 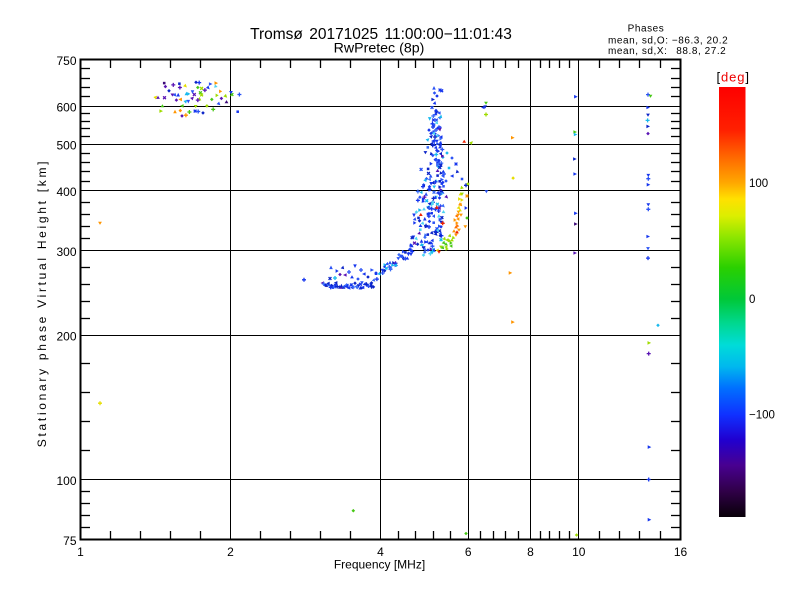 I want to click on svg-text: 600, so click(x=66, y=107).